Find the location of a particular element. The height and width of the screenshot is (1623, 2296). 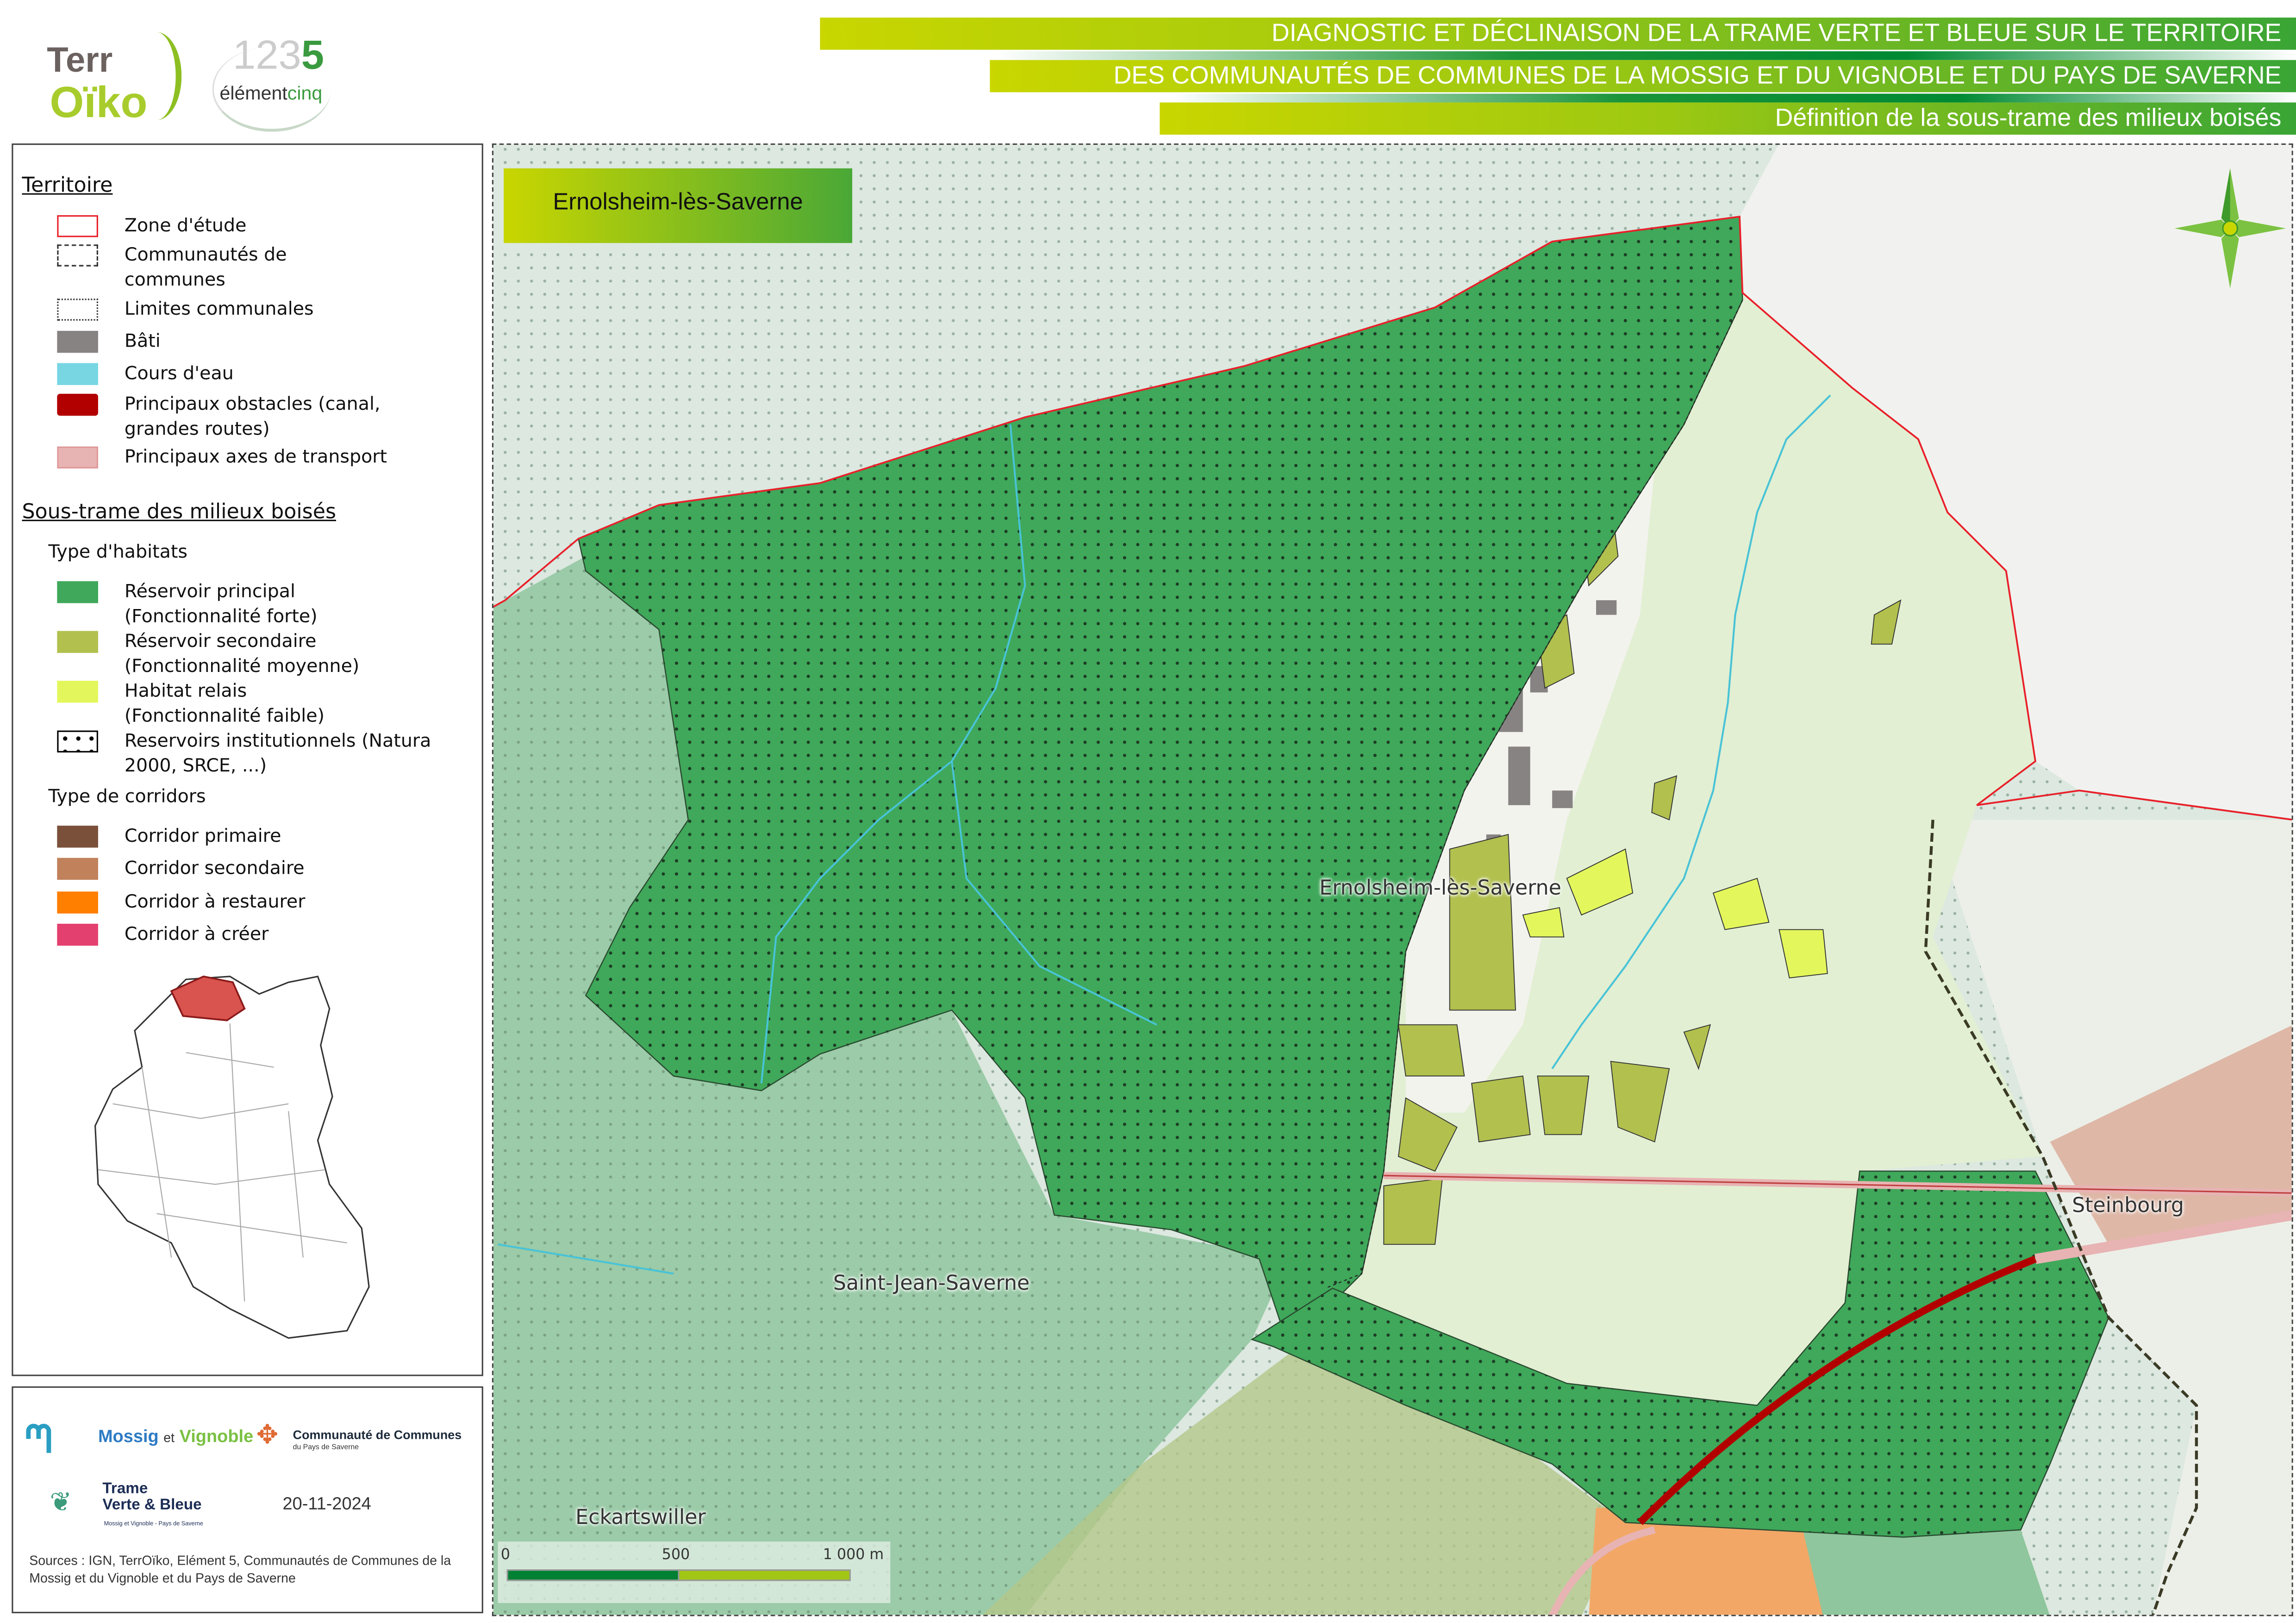

dotted-swatch is located at coordinates (77, 309).